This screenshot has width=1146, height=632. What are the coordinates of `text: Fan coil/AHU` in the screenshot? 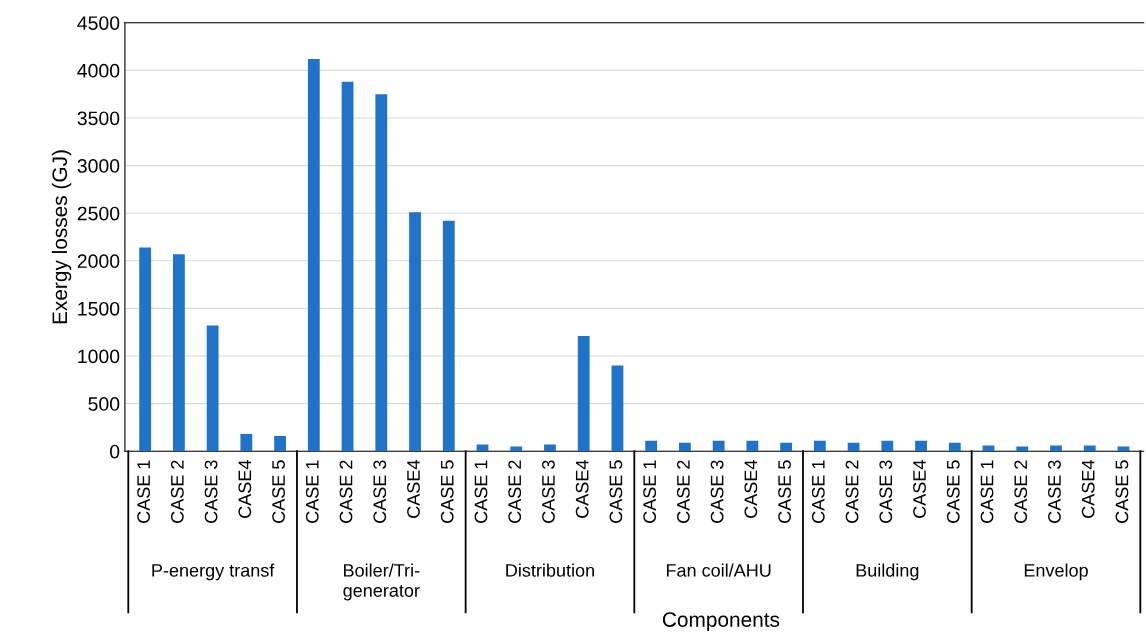 It's located at (718, 570).